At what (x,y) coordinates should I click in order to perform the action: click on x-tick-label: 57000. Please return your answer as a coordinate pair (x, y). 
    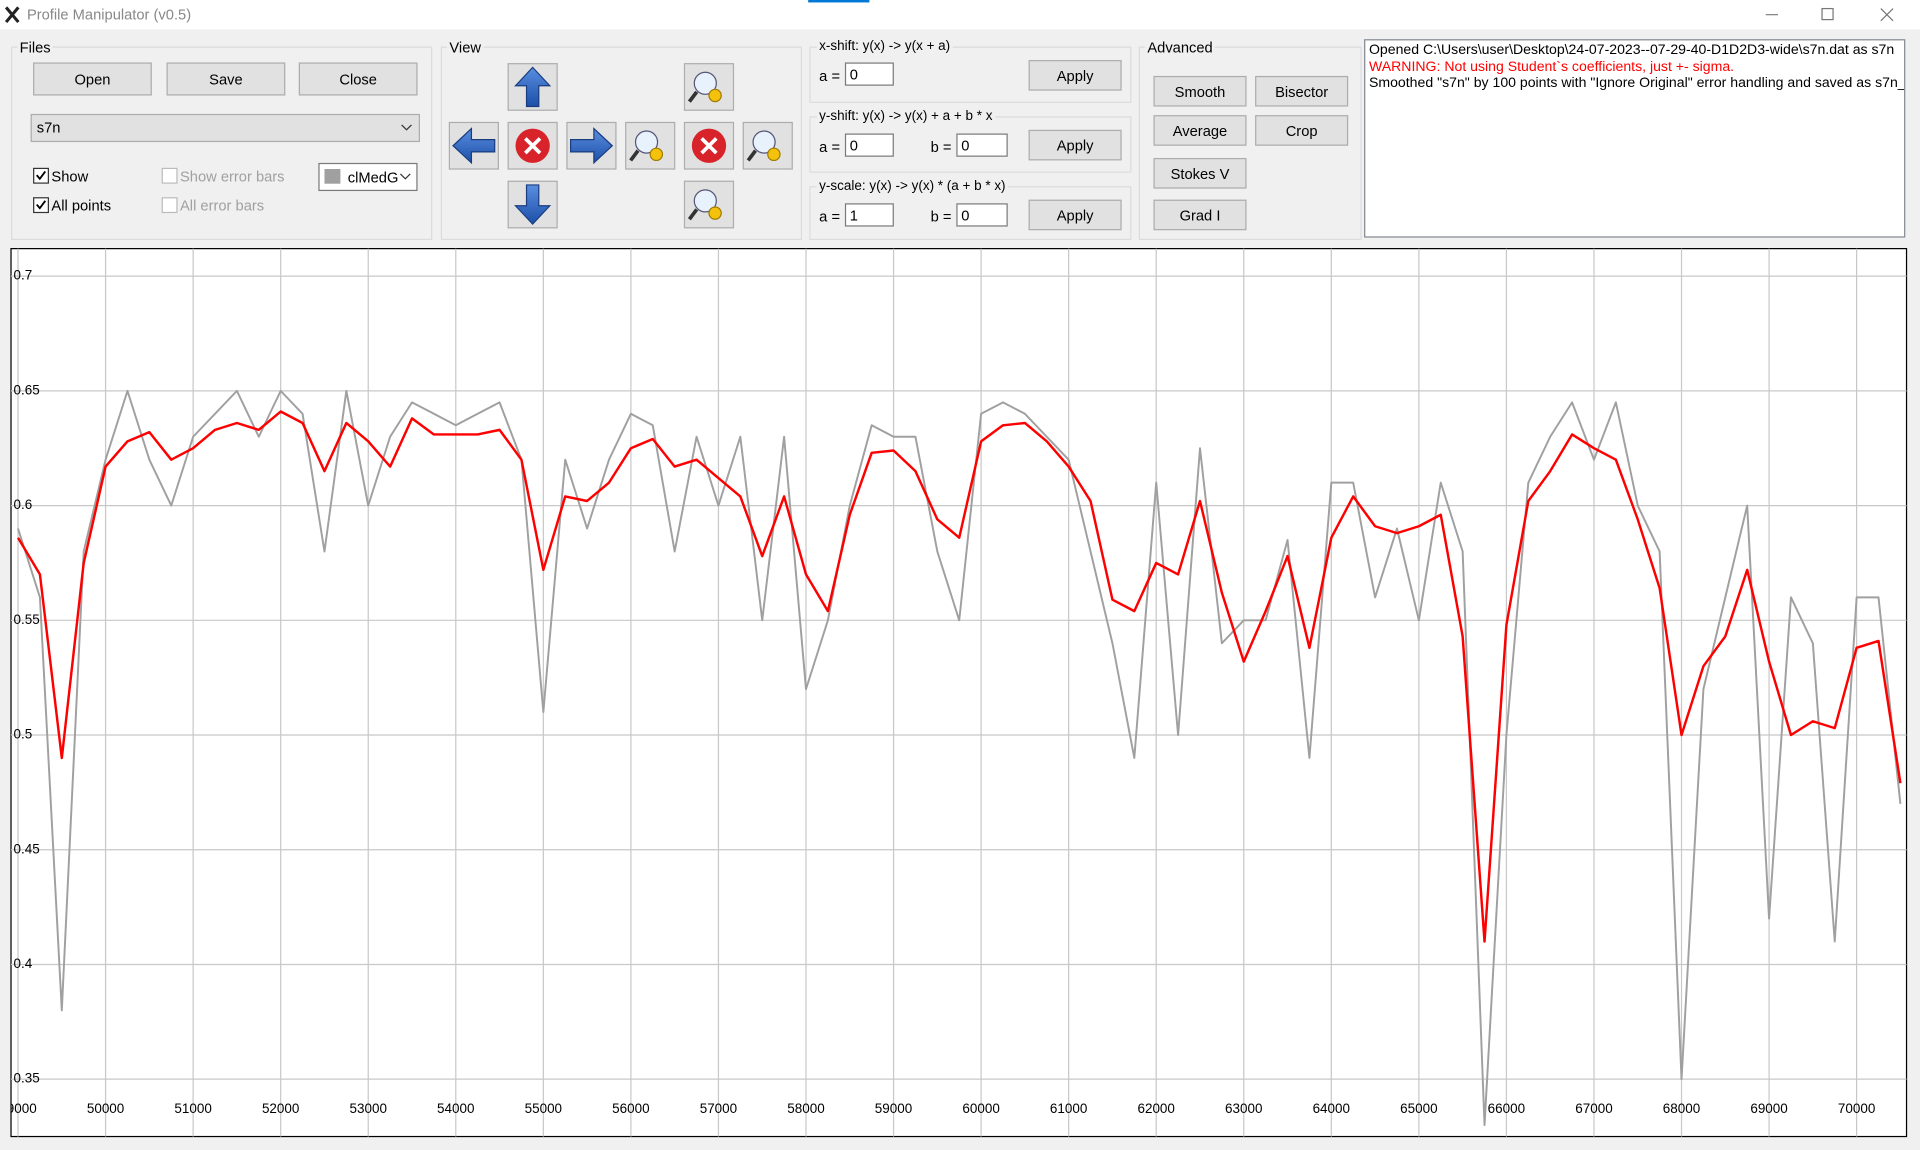
    Looking at the image, I should click on (718, 1108).